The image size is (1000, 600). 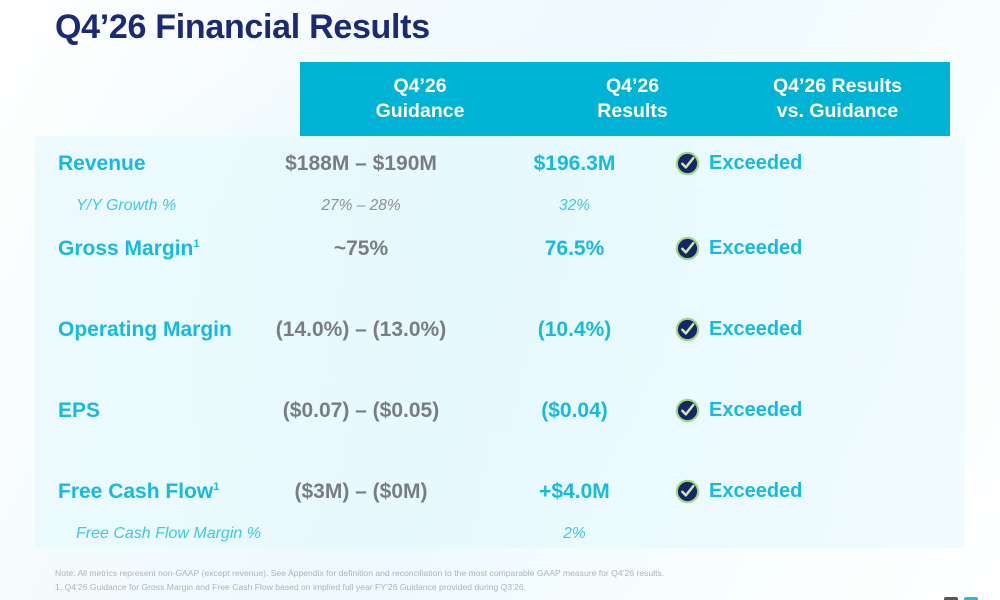 I want to click on row-status-gross-margin: Exceeded, so click(x=797, y=248).